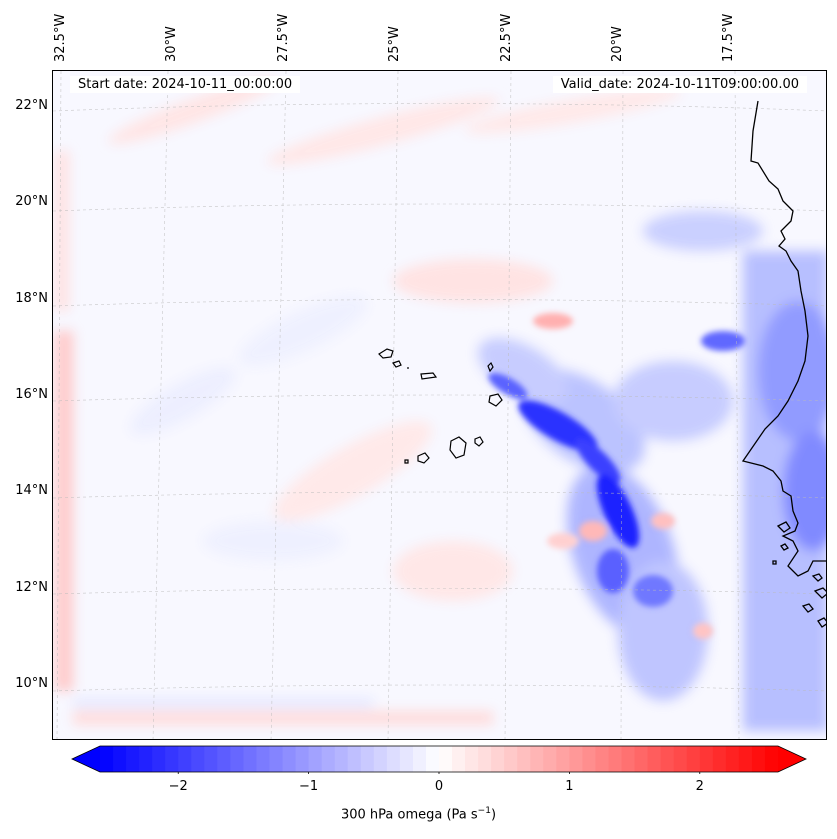 This screenshot has width=837, height=839. What do you see at coordinates (728, 37) in the screenshot?
I see `lon-label-17-5w: 17.5°W` at bounding box center [728, 37].